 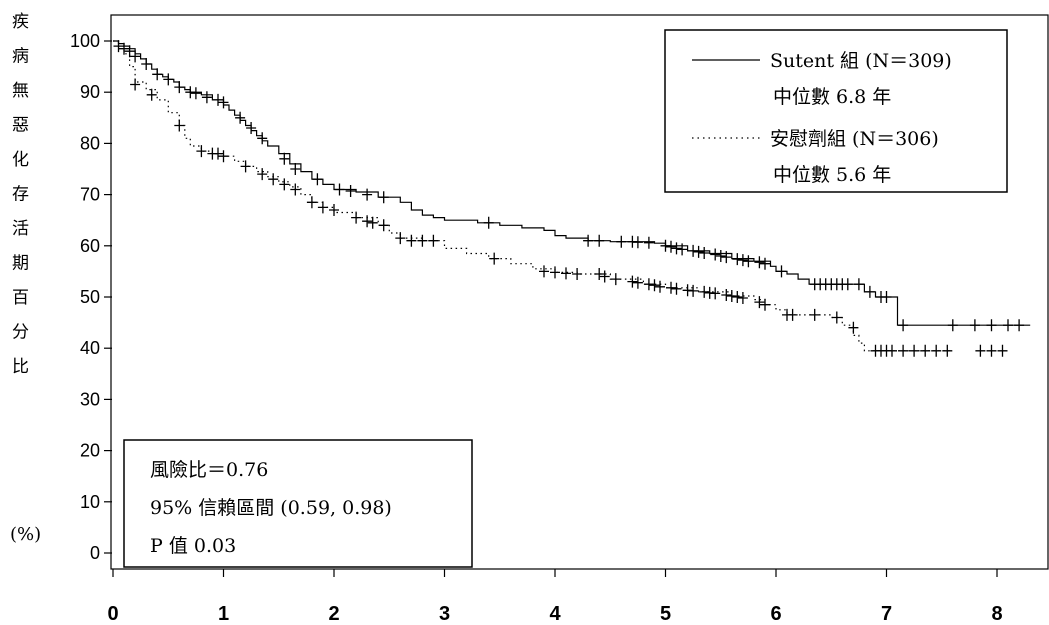 I want to click on x-tick-label: 8, so click(x=996, y=614).